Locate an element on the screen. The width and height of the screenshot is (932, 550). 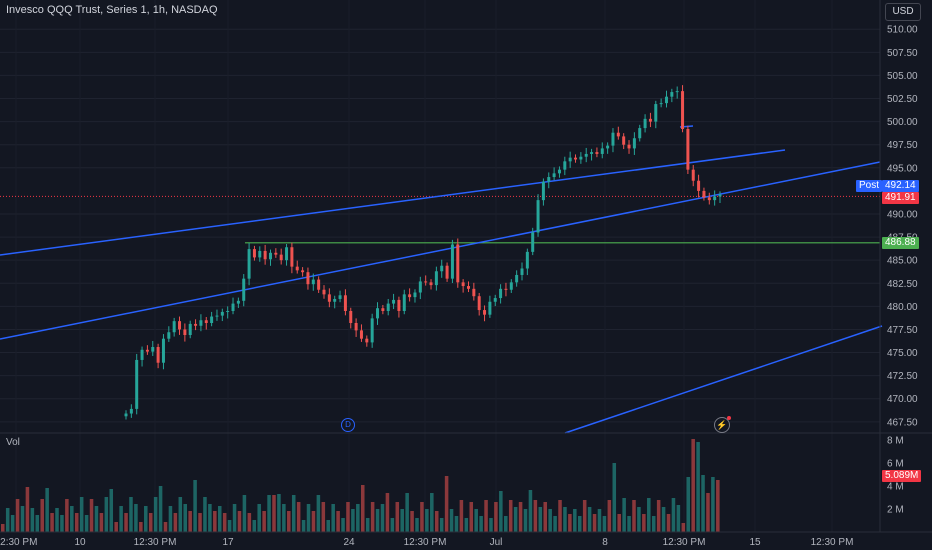
price-tick-label: 482.50 is located at coordinates (902, 284).